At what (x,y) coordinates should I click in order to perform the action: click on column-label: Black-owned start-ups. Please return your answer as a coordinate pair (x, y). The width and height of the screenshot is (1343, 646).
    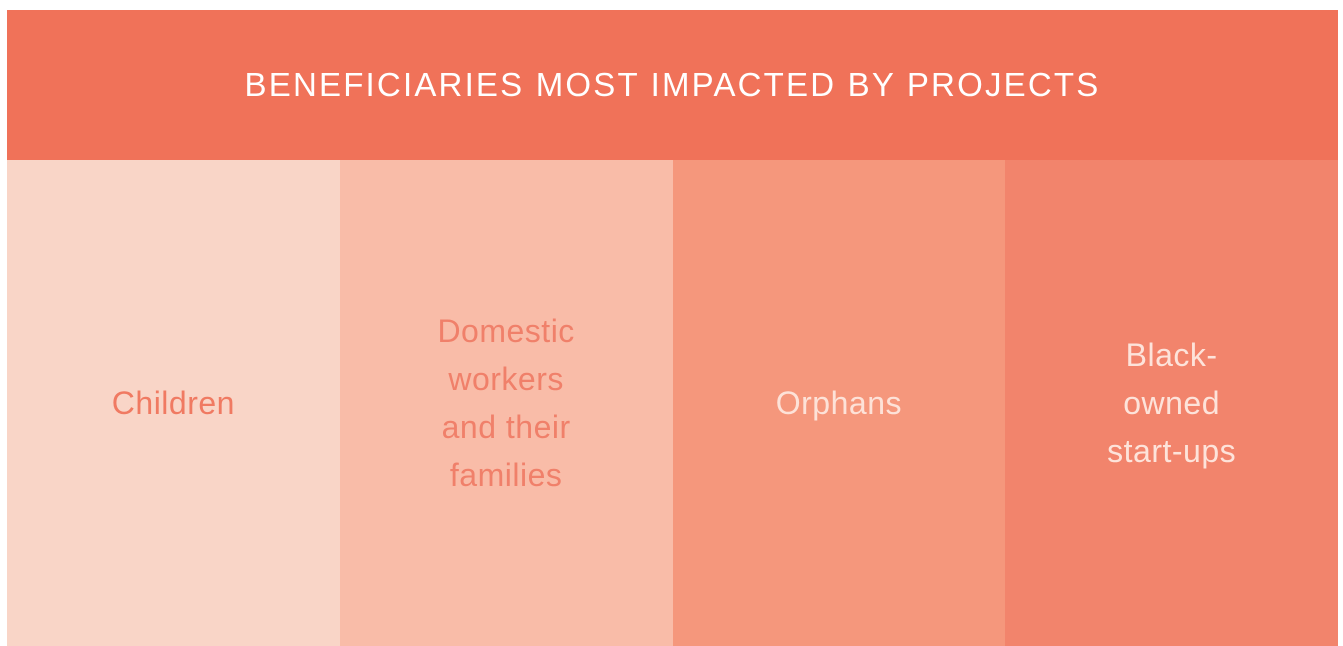
    Looking at the image, I should click on (1172, 403).